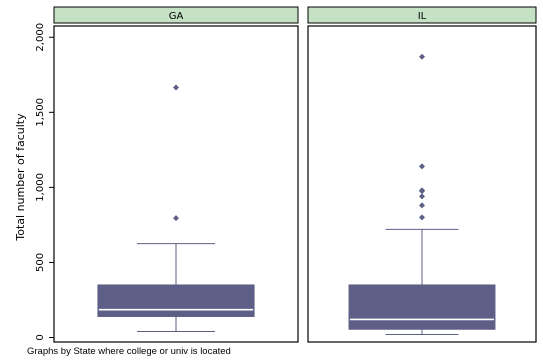 The width and height of the screenshot is (543, 363). What do you see at coordinates (40, 112) in the screenshot?
I see `y-tick-label: 1,500` at bounding box center [40, 112].